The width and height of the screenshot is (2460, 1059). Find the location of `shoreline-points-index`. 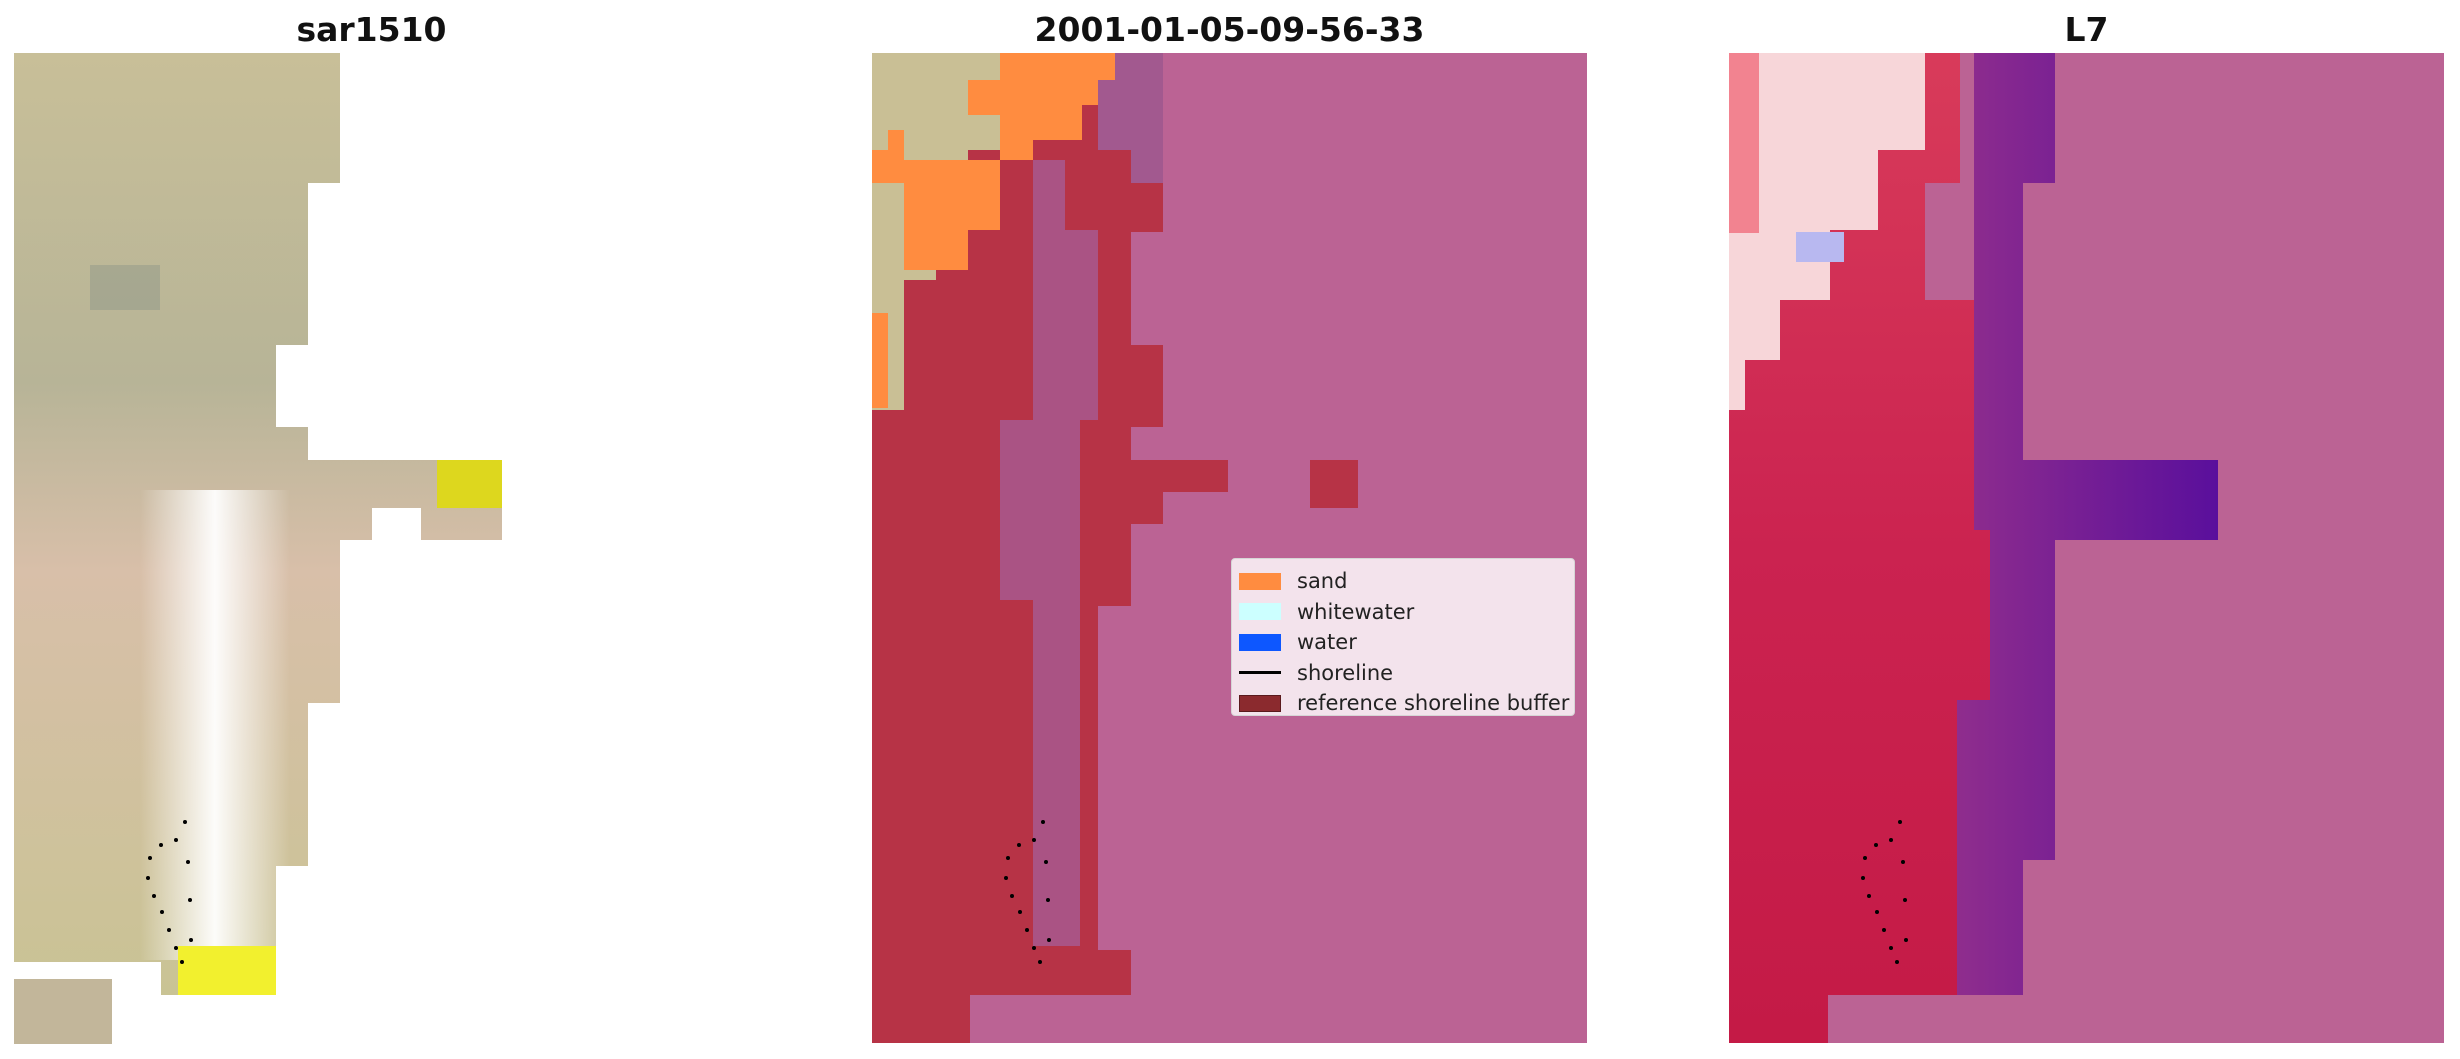

shoreline-points-index is located at coordinates (1884, 892).